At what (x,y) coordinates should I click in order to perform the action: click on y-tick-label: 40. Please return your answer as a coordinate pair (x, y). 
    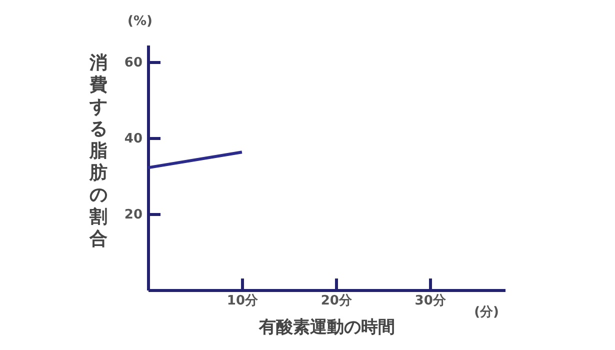
    Looking at the image, I should click on (133, 139).